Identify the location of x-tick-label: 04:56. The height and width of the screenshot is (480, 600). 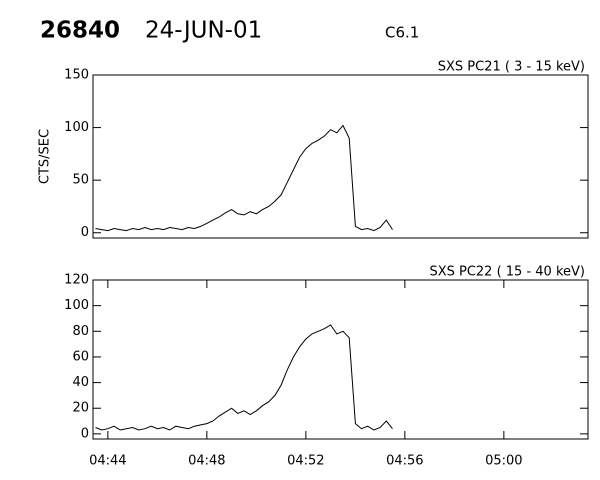
(404, 461).